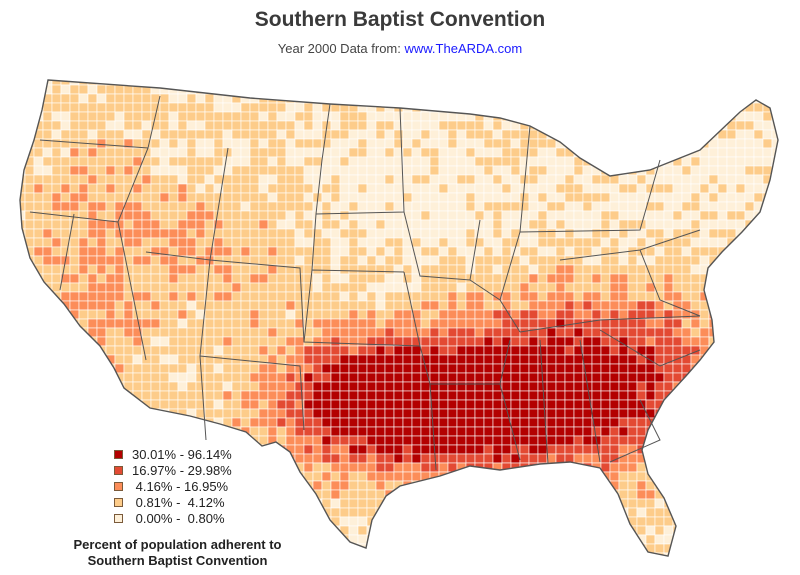 The image size is (800, 575). What do you see at coordinates (463, 48) in the screenshot?
I see `source-link: www.TheARDA.com` at bounding box center [463, 48].